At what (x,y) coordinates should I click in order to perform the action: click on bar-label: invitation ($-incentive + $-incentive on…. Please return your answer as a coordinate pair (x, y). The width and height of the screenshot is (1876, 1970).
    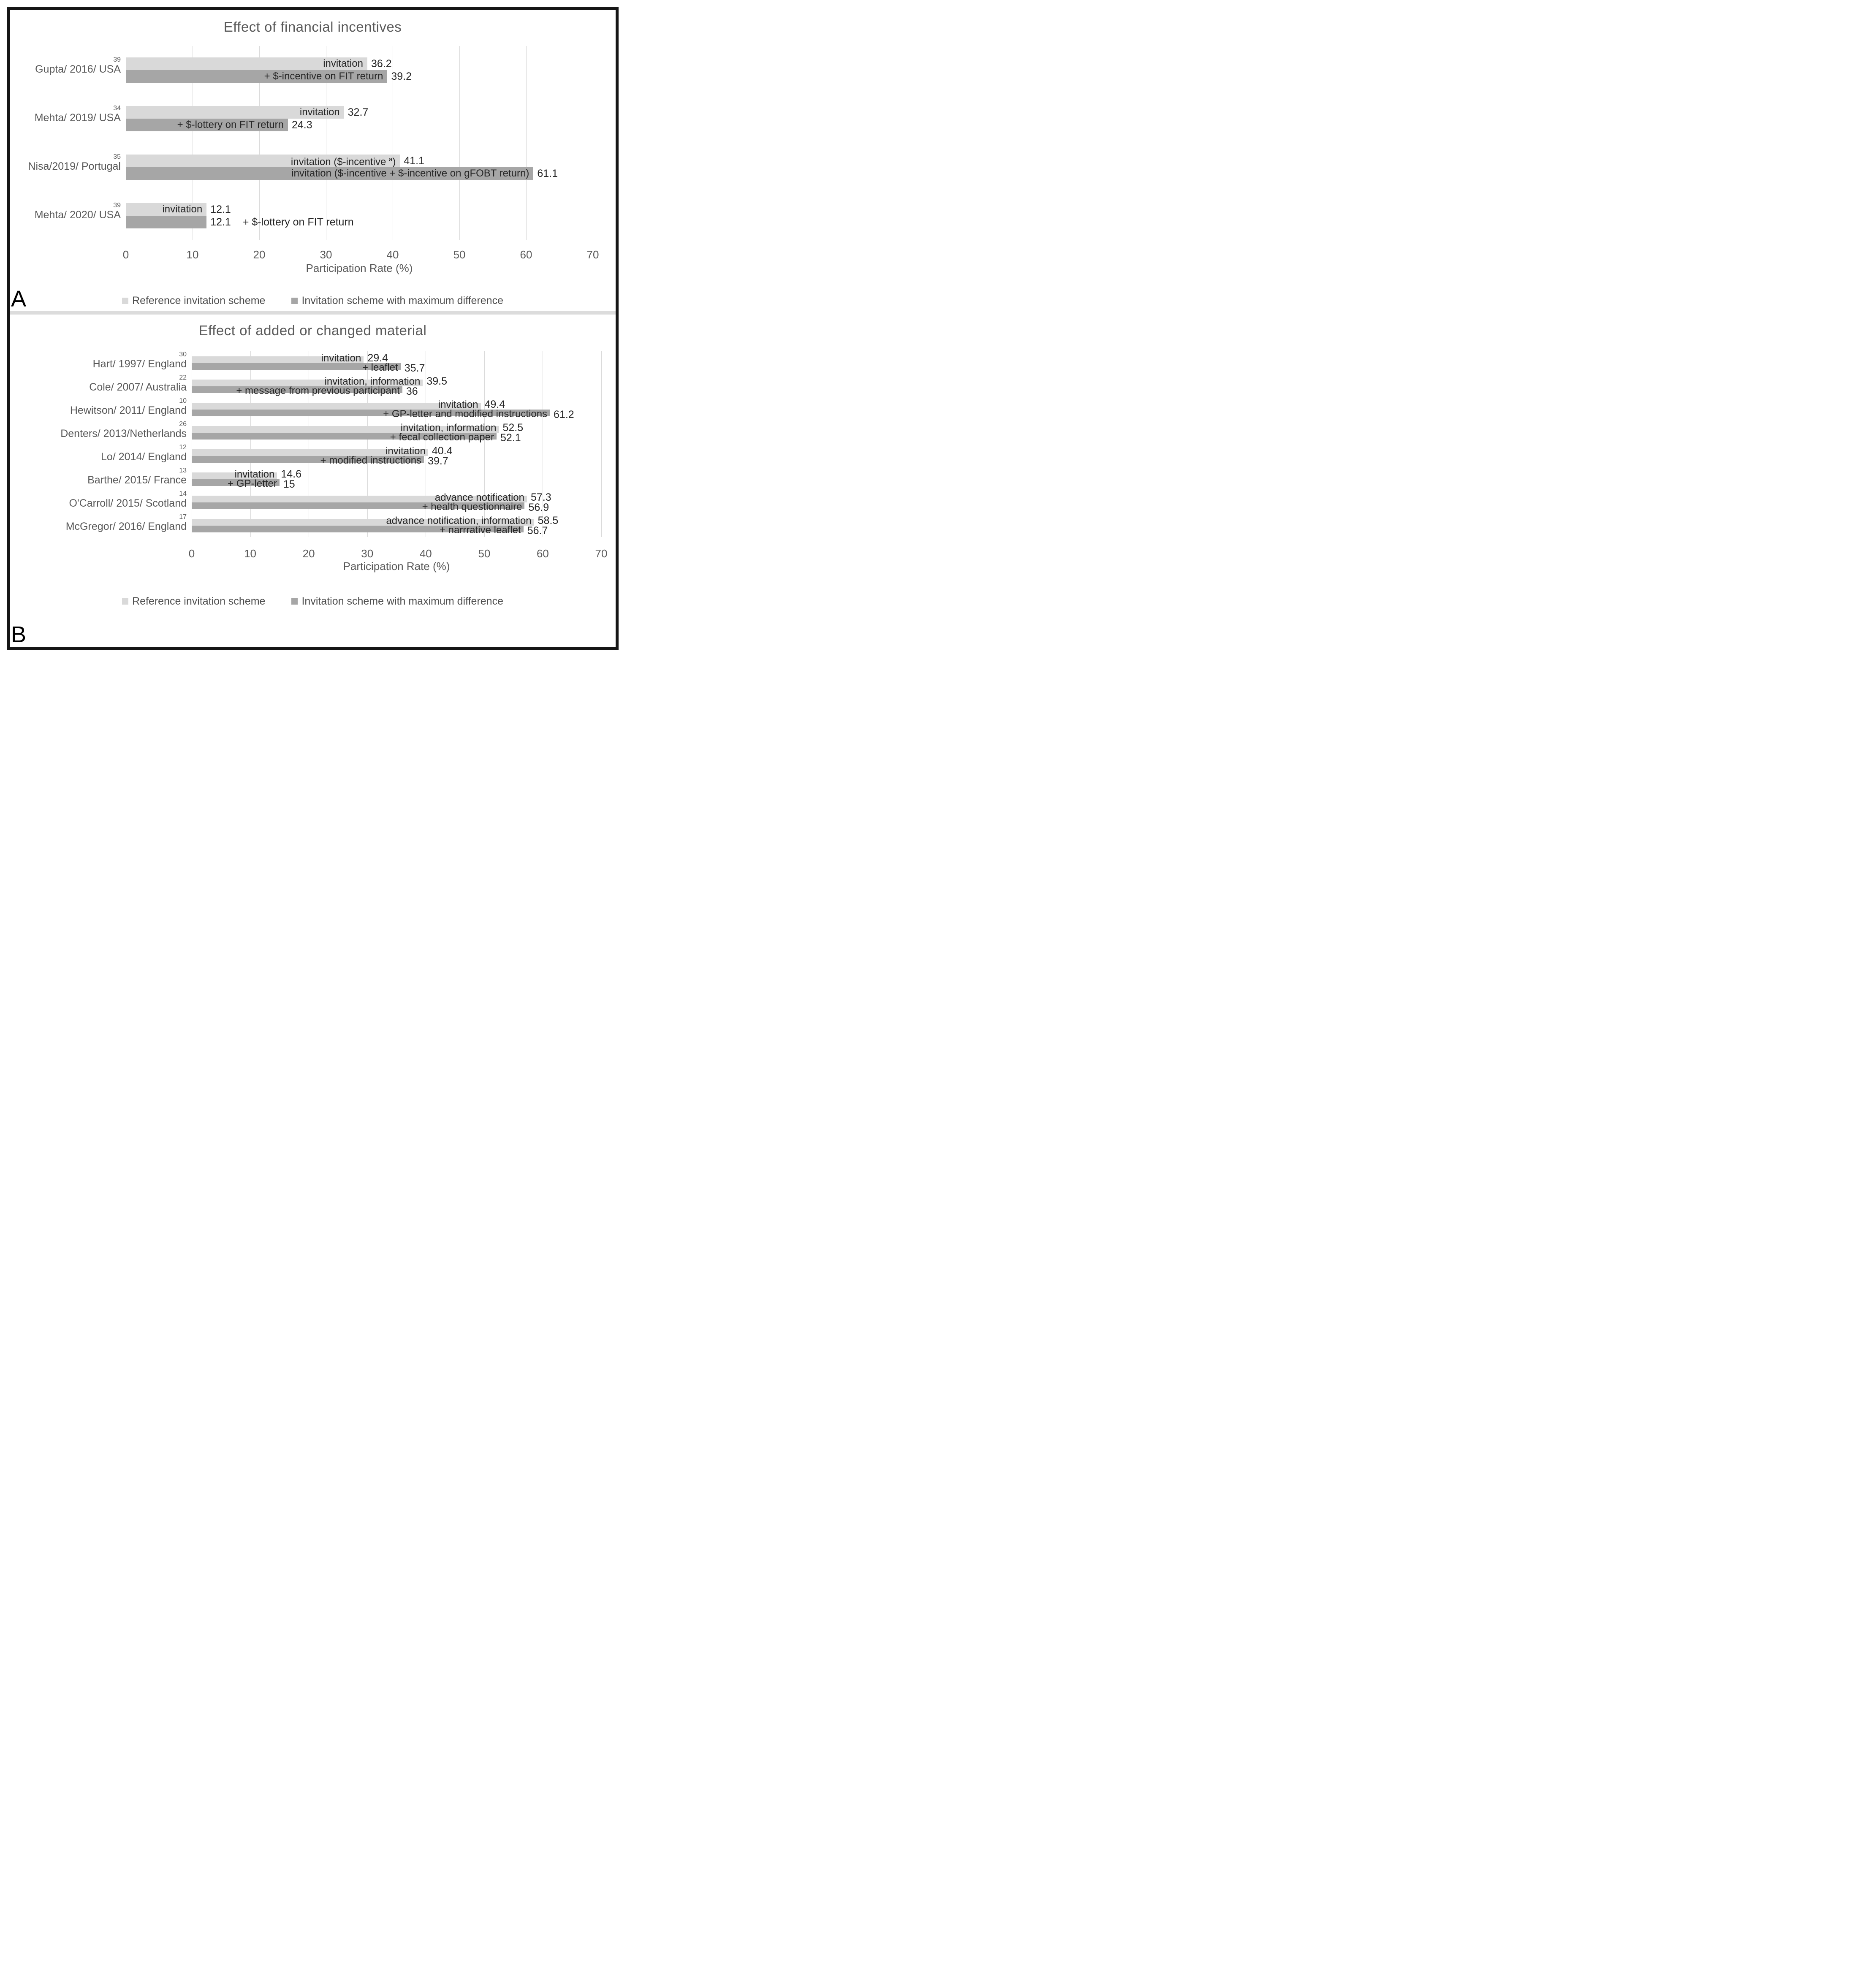
    Looking at the image, I should click on (410, 173).